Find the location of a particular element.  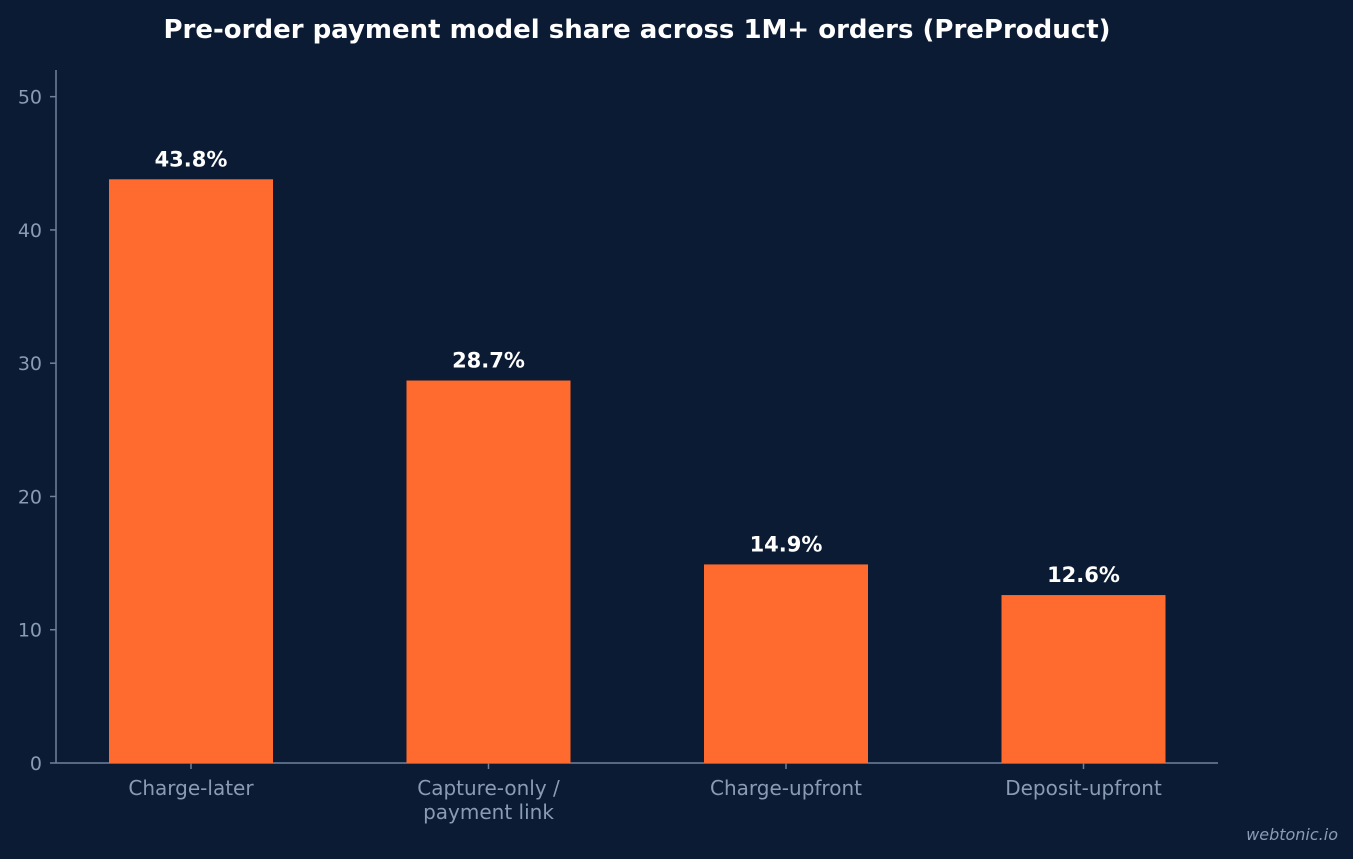

y-tick-label: 20 is located at coordinates (30, 497).